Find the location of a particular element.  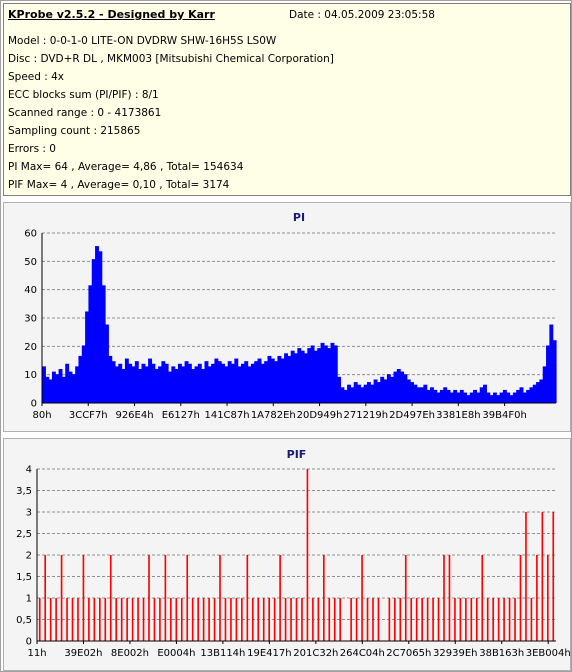

pif-x-tick-label: 2C7065h is located at coordinates (408, 653).